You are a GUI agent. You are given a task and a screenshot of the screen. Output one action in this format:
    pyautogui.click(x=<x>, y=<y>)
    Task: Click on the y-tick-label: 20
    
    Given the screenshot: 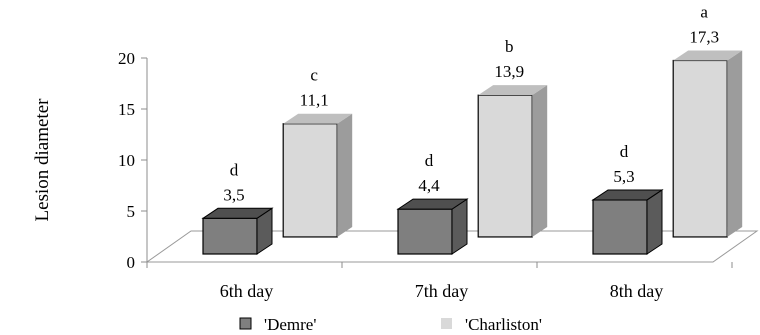 What is the action you would take?
    pyautogui.click(x=126, y=58)
    